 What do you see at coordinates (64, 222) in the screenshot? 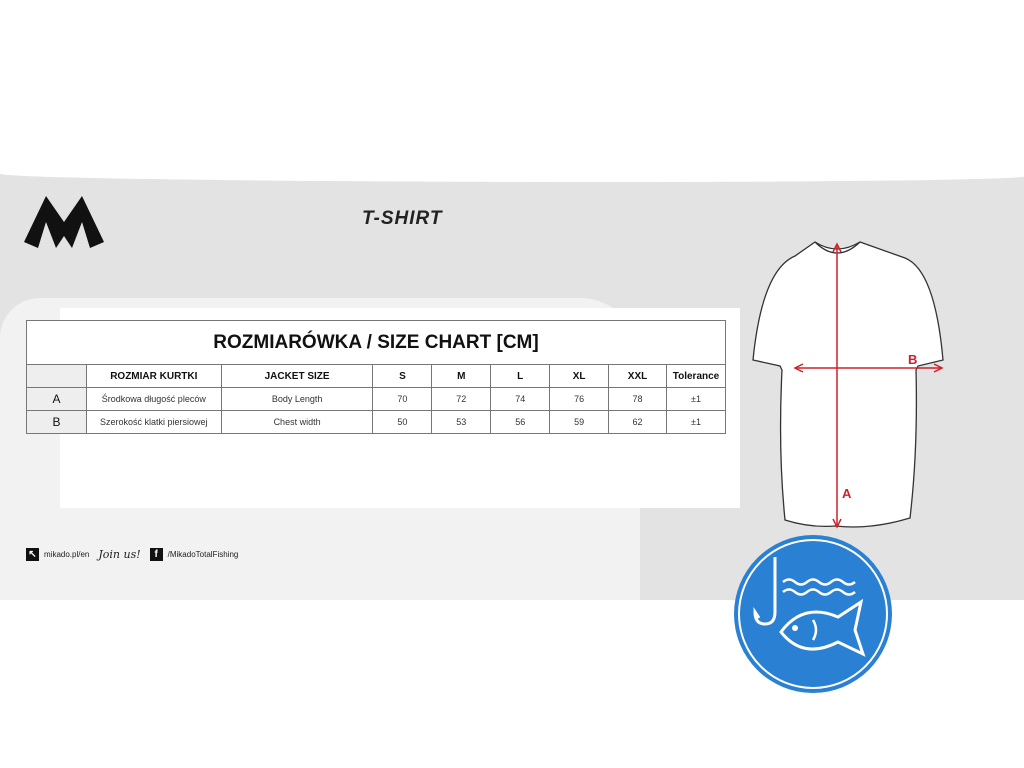
I see `mikado-logo` at bounding box center [64, 222].